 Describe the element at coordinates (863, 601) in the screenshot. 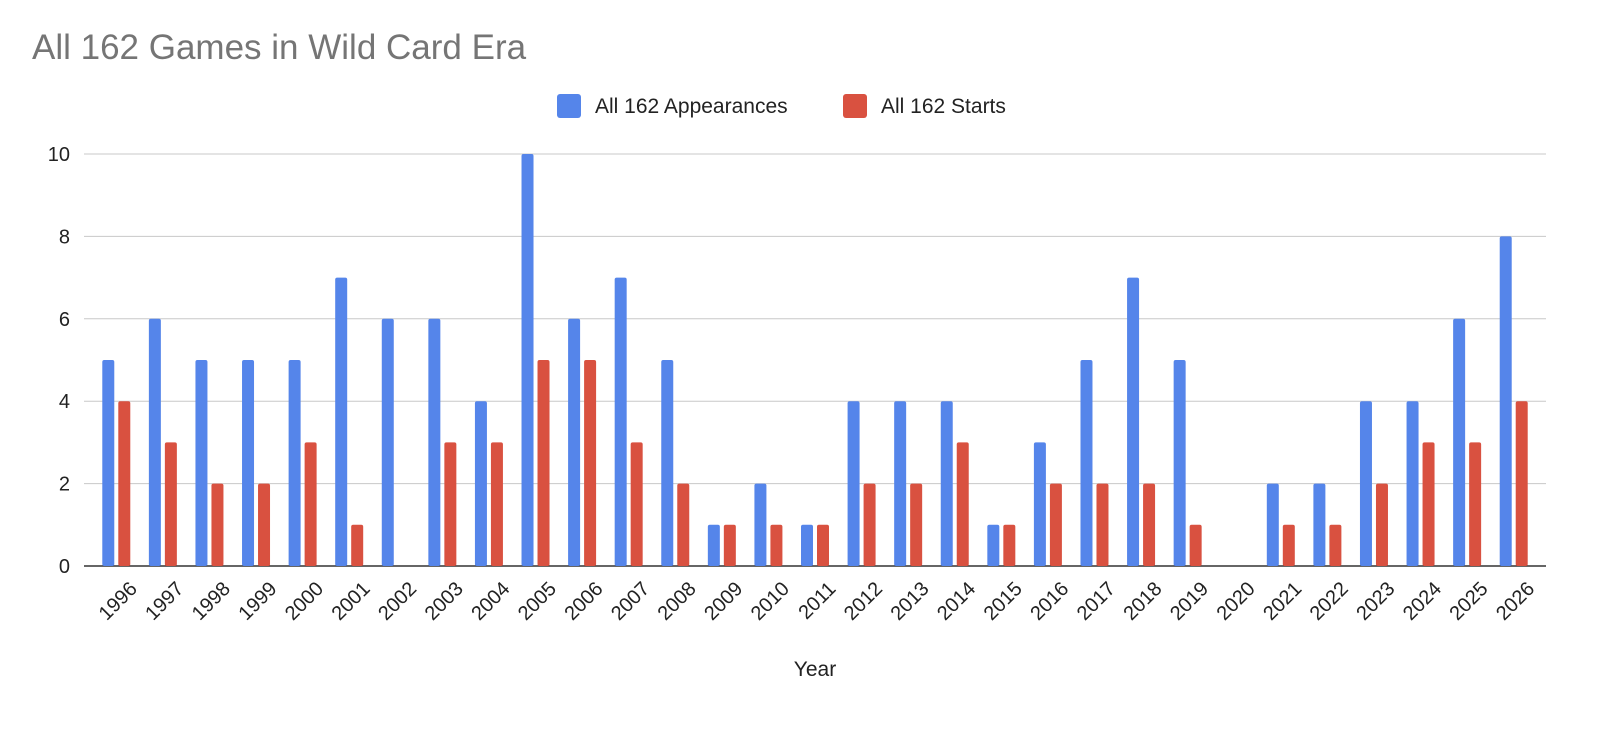

I see `x-tick-label: 2012` at that location.